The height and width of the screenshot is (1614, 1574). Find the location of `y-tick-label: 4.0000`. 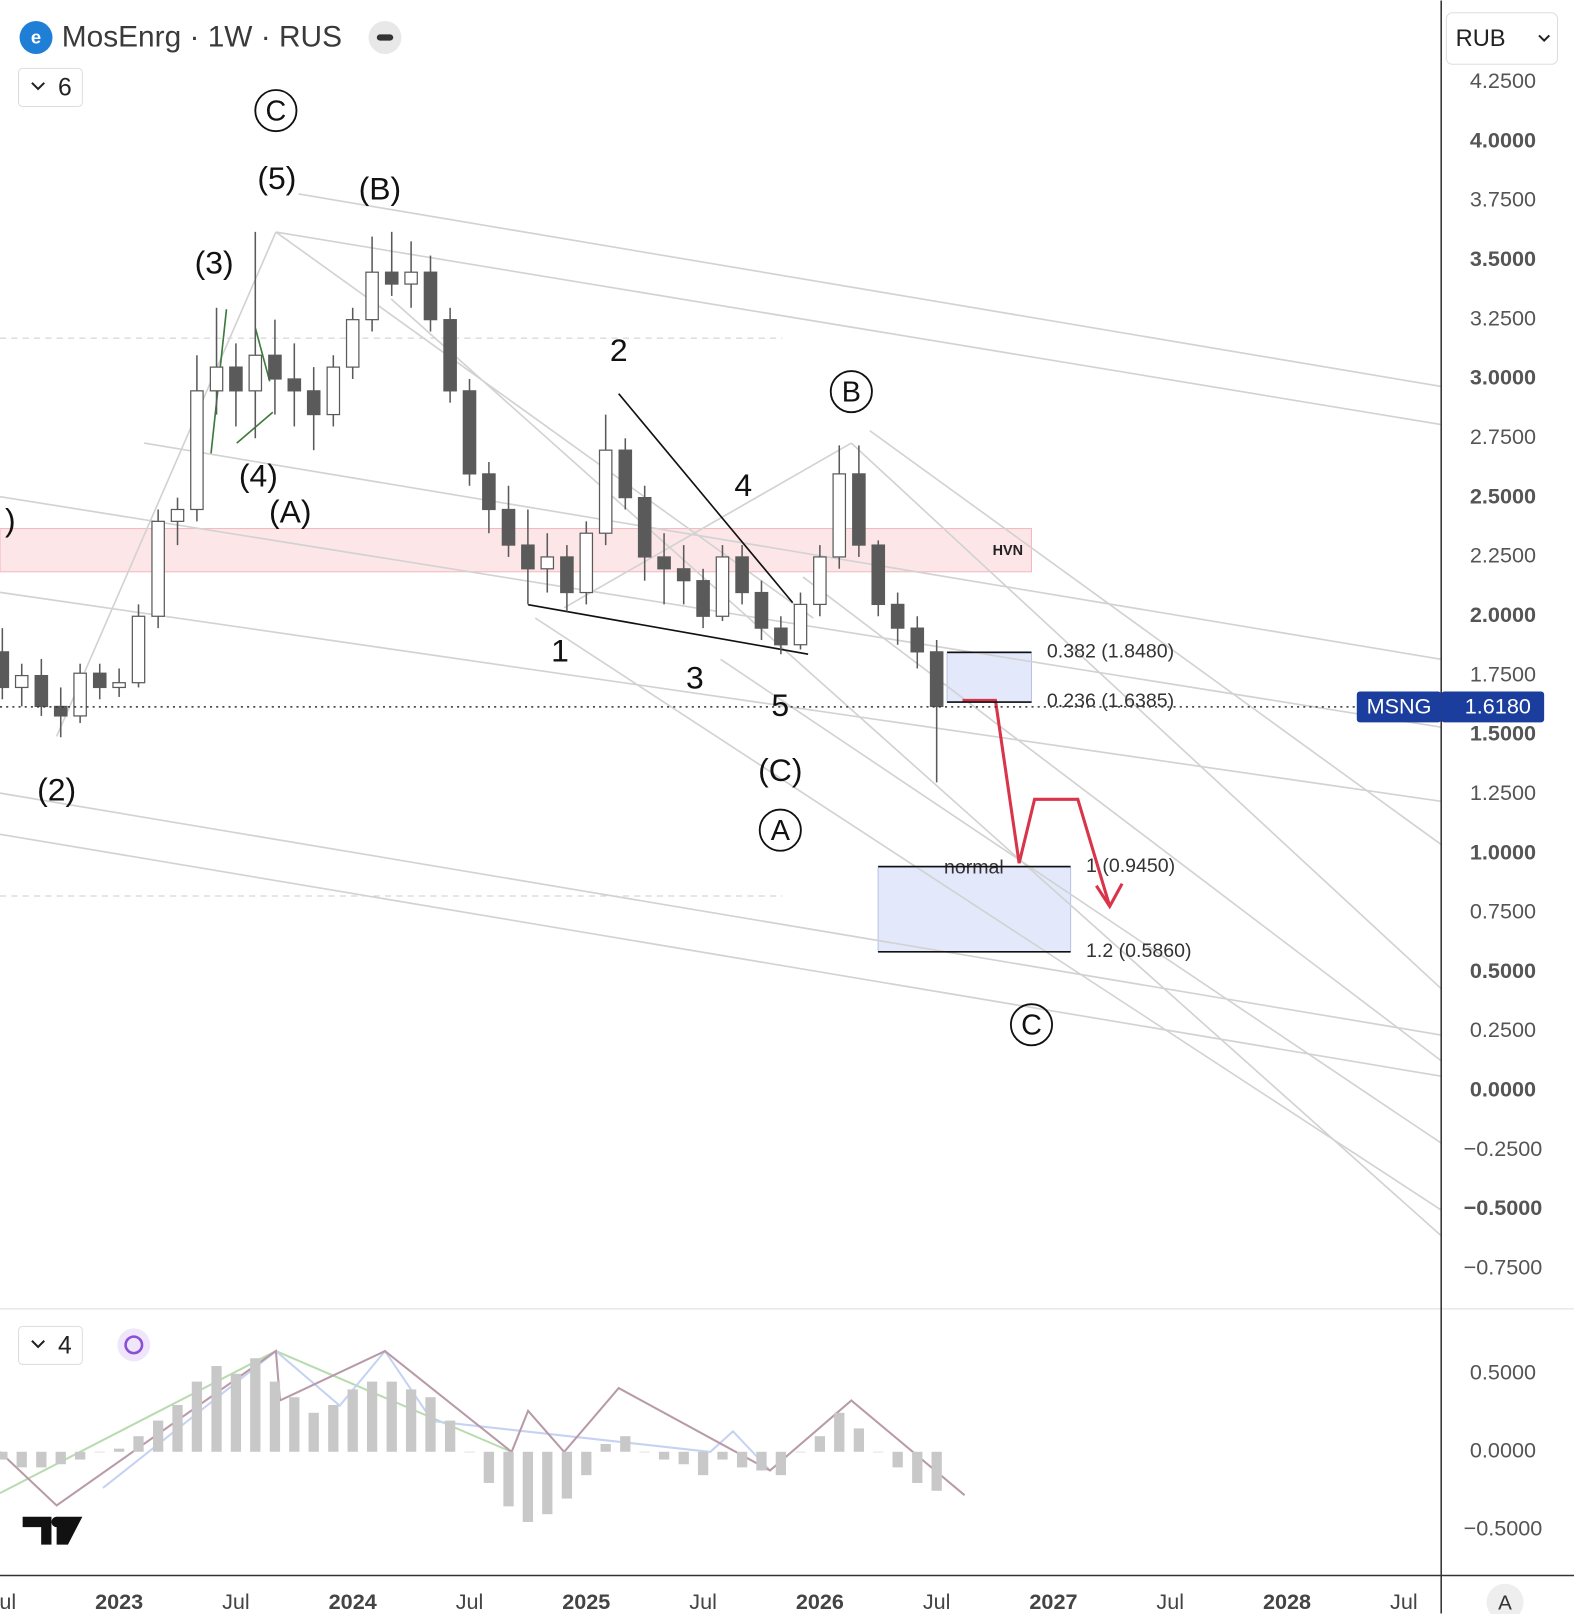

y-tick-label: 4.0000 is located at coordinates (1503, 139).